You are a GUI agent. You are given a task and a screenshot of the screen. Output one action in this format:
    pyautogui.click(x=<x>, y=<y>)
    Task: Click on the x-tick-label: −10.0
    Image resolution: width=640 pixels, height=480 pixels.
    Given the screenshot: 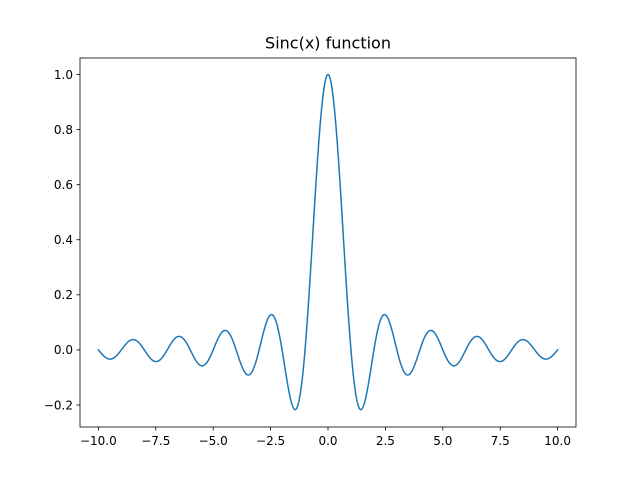 What is the action you would take?
    pyautogui.click(x=98, y=441)
    